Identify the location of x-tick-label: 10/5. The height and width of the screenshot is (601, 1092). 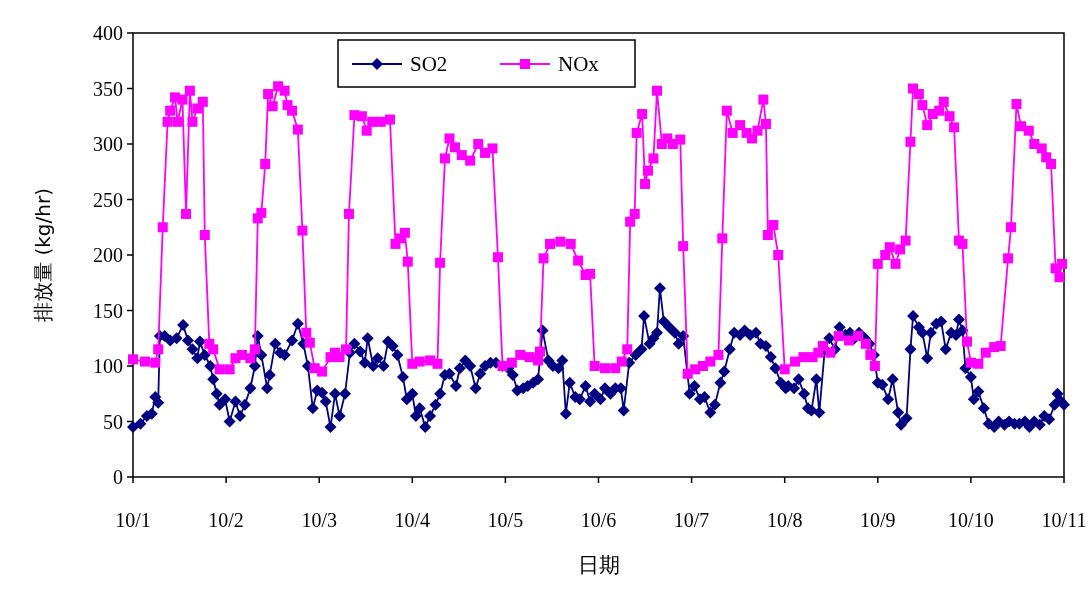
(505, 520).